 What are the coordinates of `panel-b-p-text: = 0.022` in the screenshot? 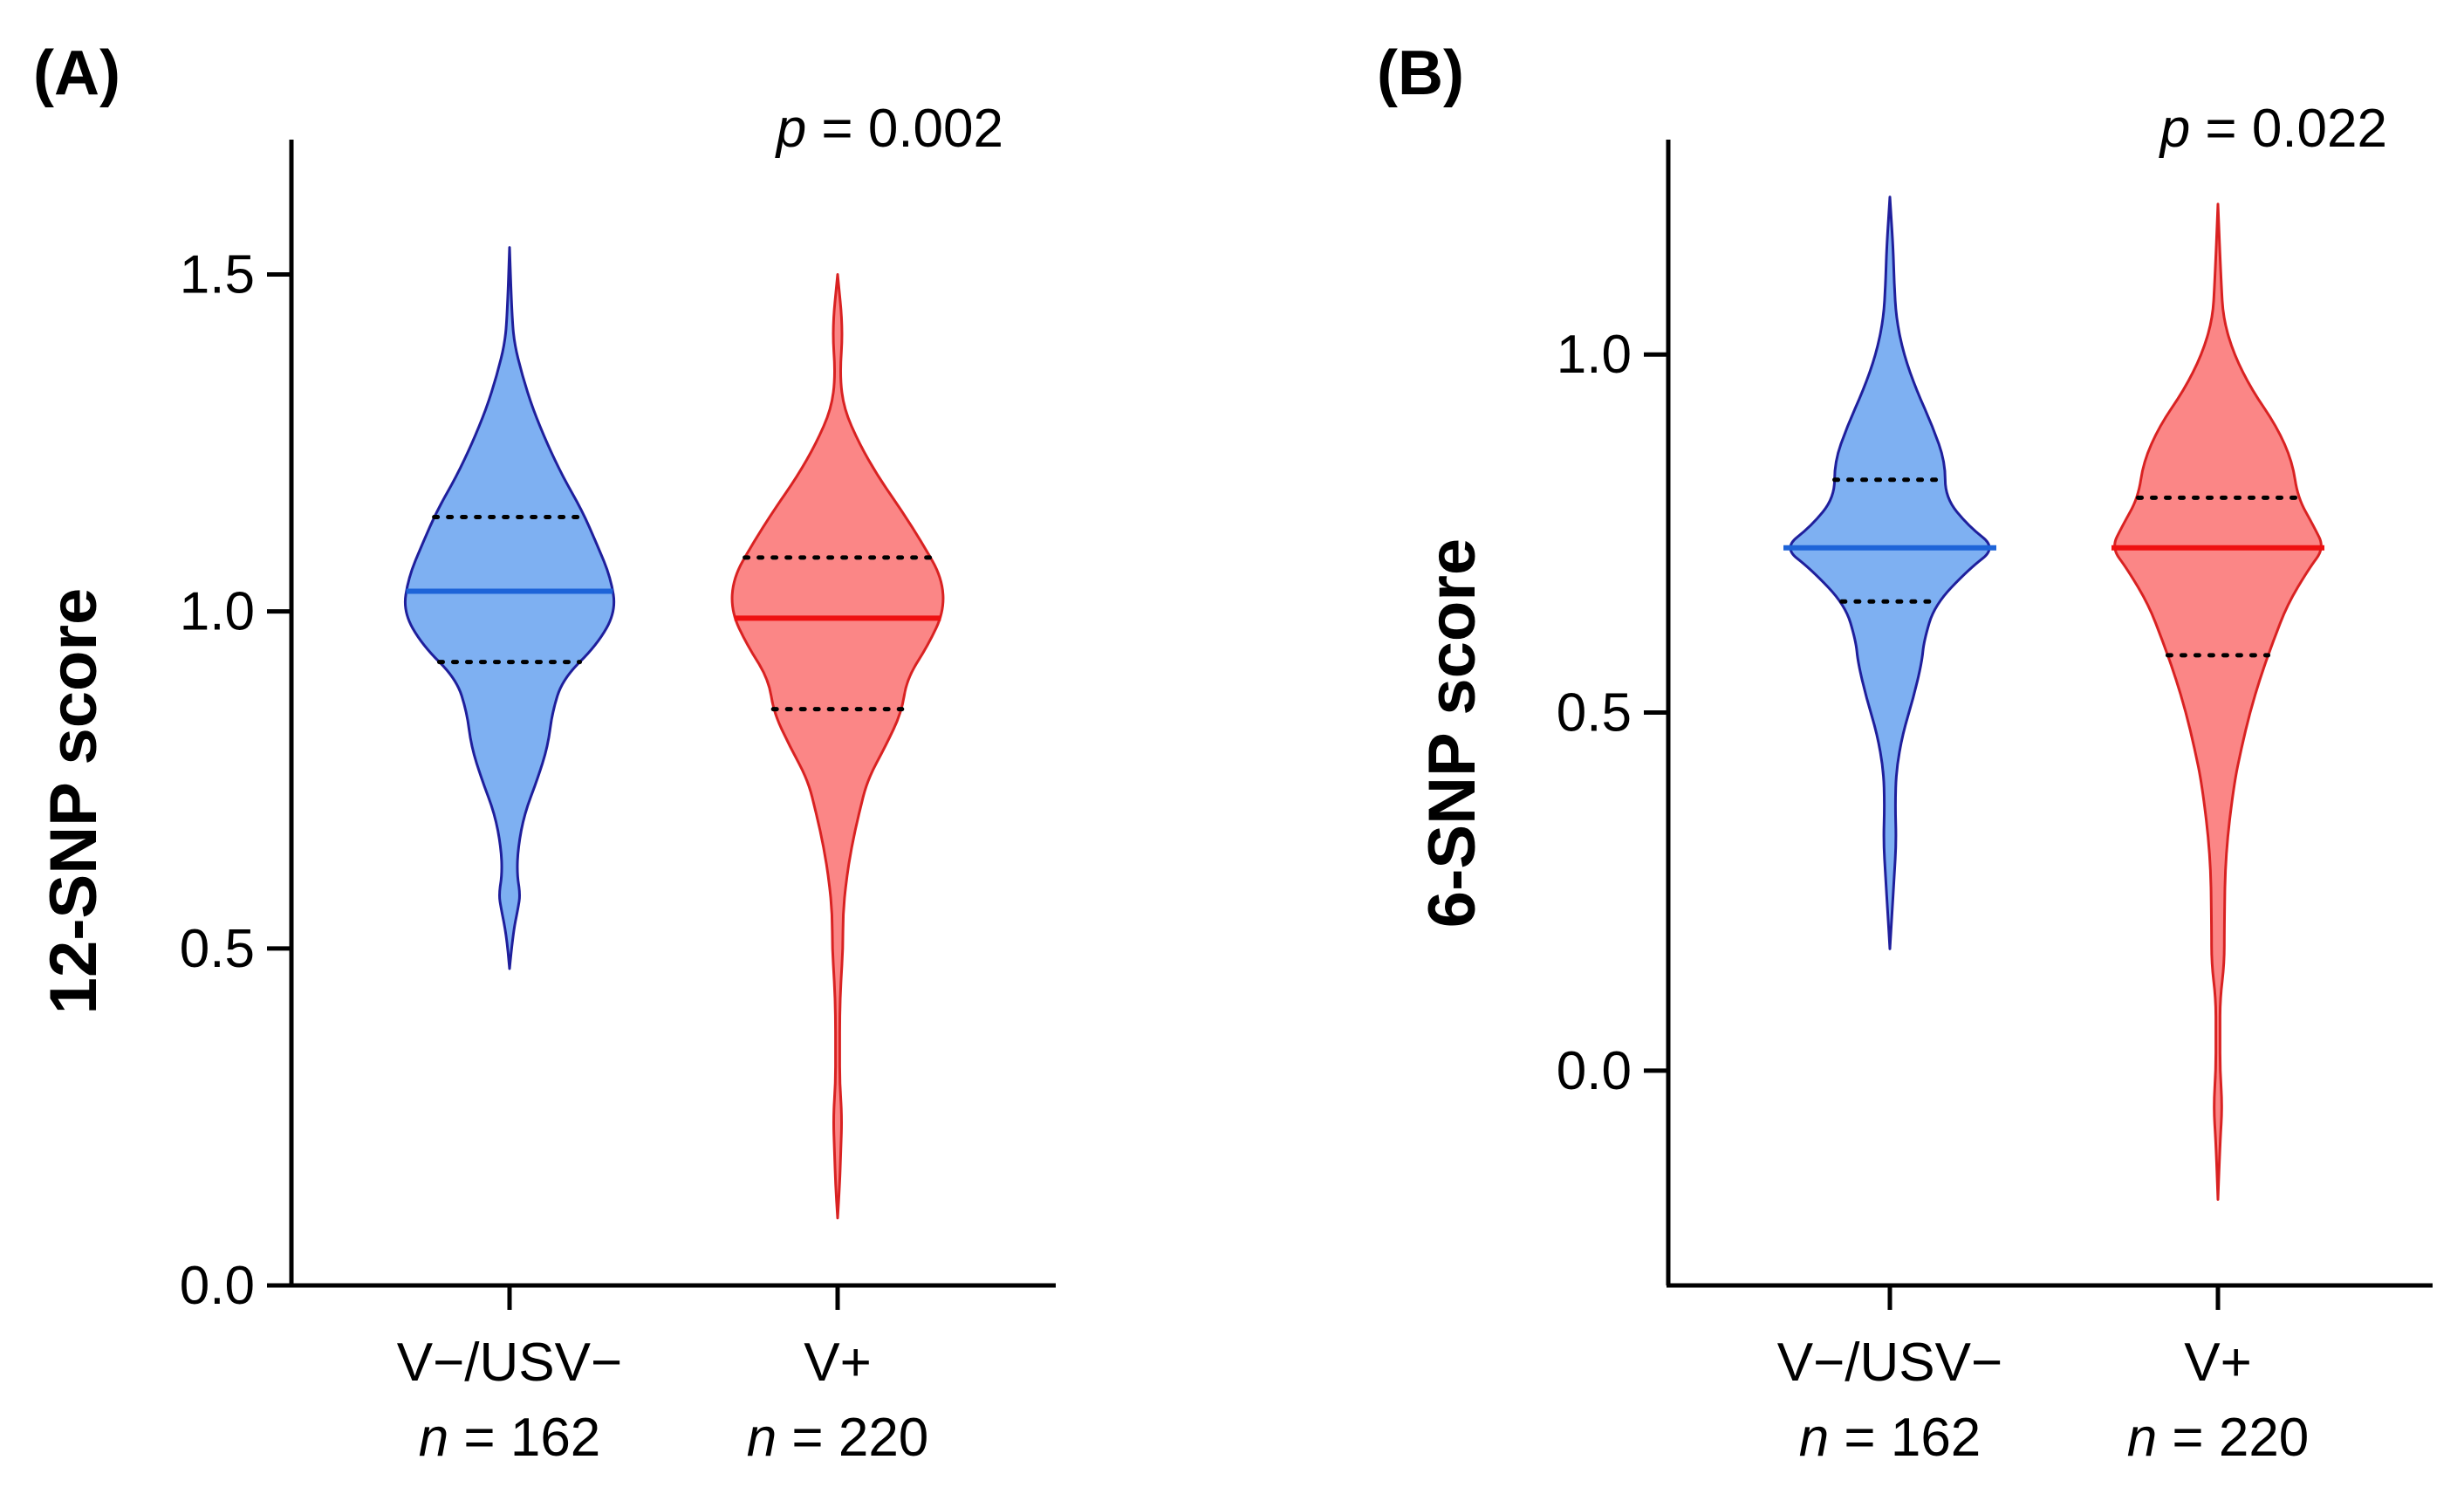 It's located at (2288, 129).